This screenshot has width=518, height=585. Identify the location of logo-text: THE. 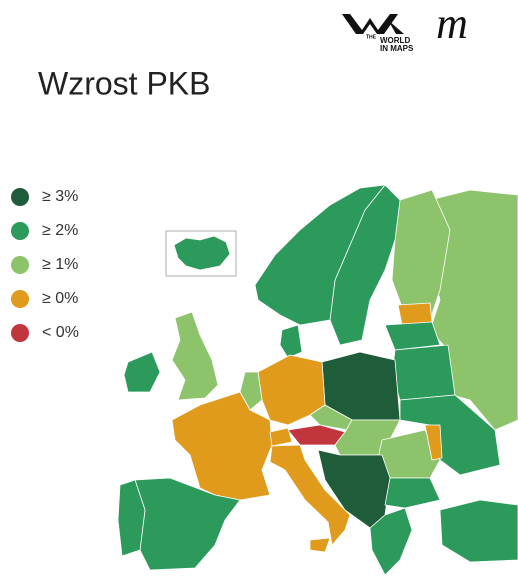
(371, 37).